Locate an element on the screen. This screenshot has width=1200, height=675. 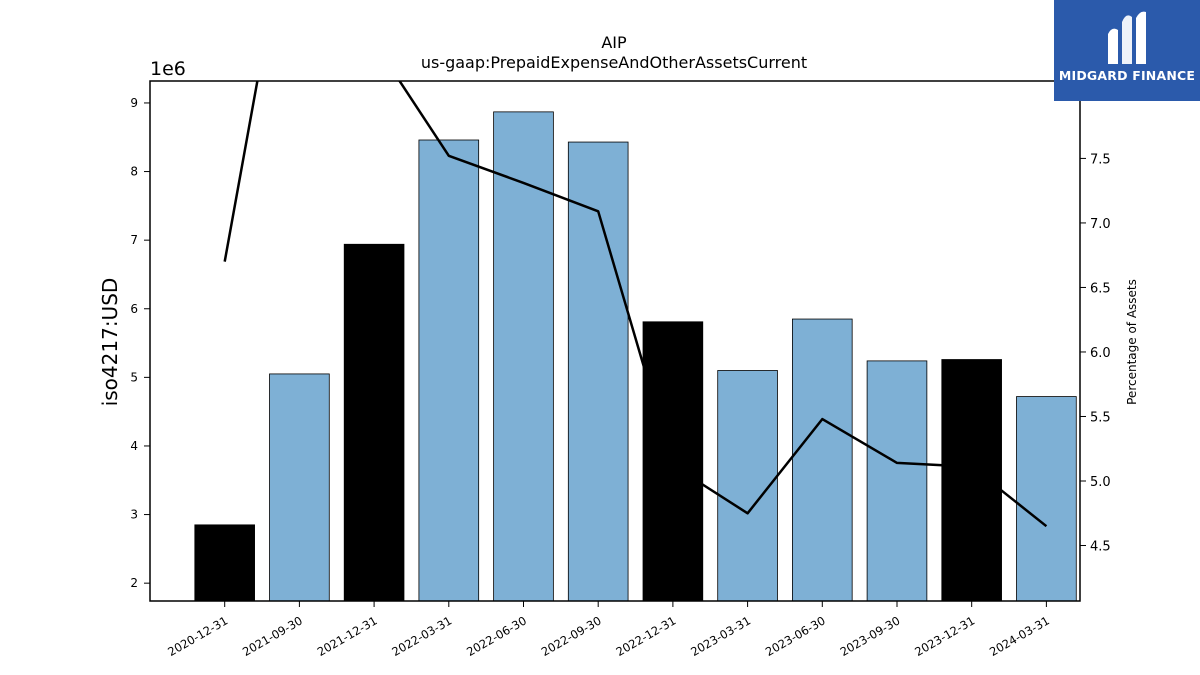
y2-tick-label: 6.5 is located at coordinates (1100, 288).